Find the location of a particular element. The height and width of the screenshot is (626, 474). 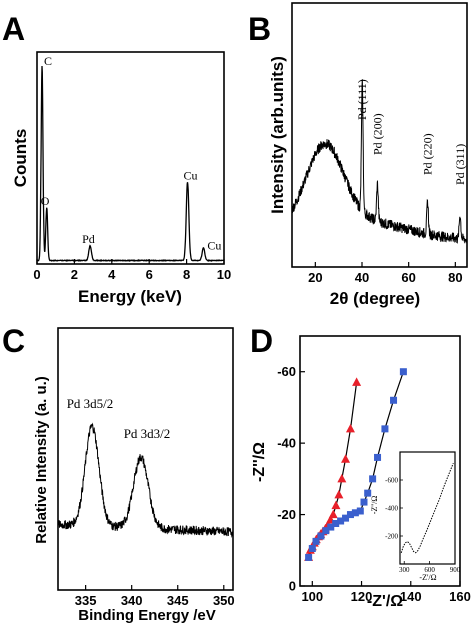

panel-d-ytick-label: 0 is located at coordinates (292, 585).